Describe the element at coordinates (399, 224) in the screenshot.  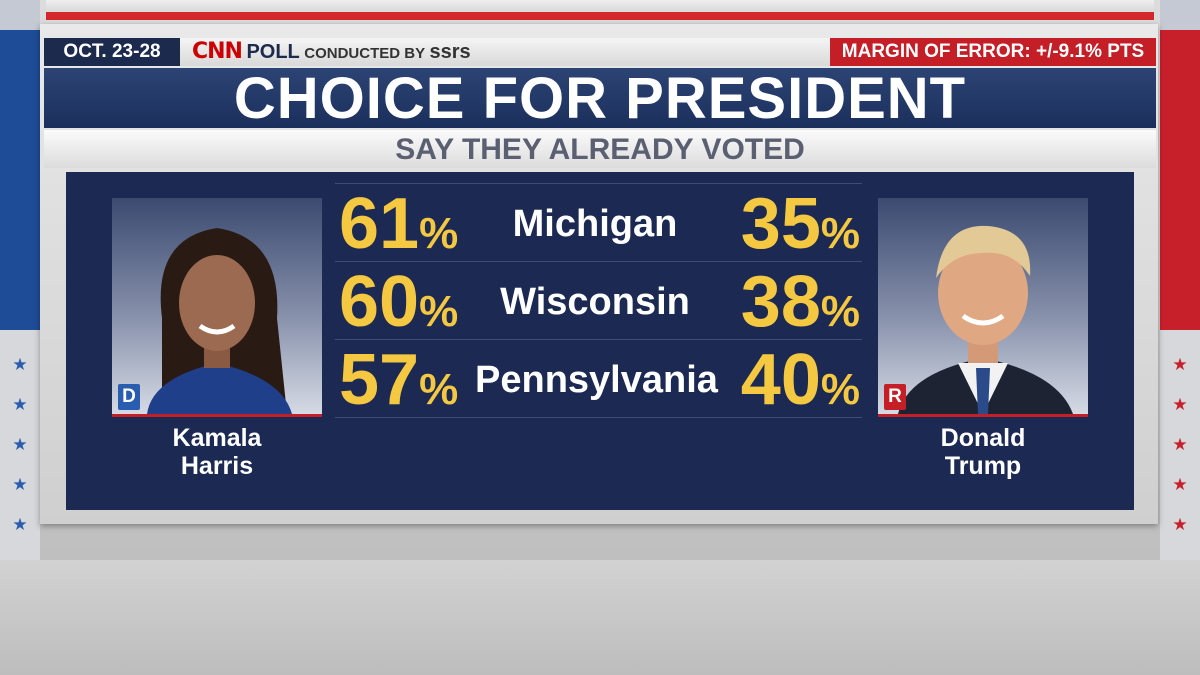
I see `left-percentage: 61%` at that location.